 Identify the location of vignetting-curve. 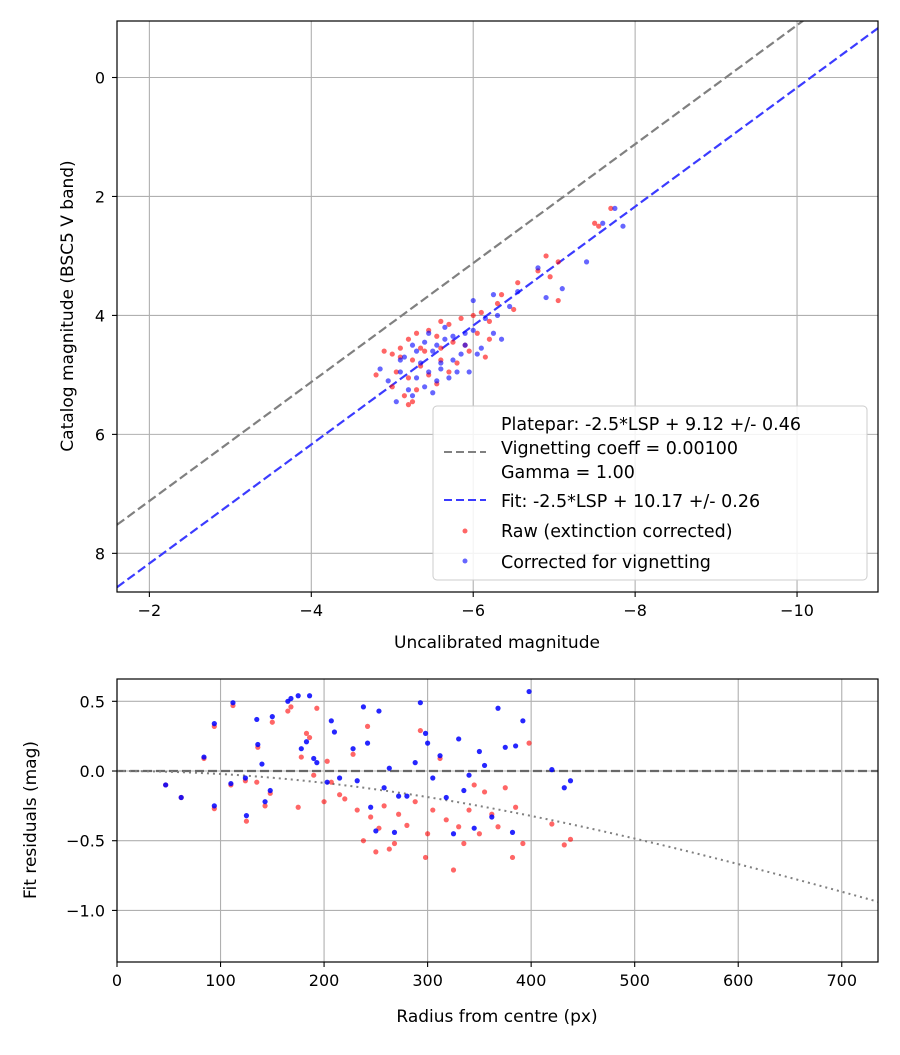
(497, 836).